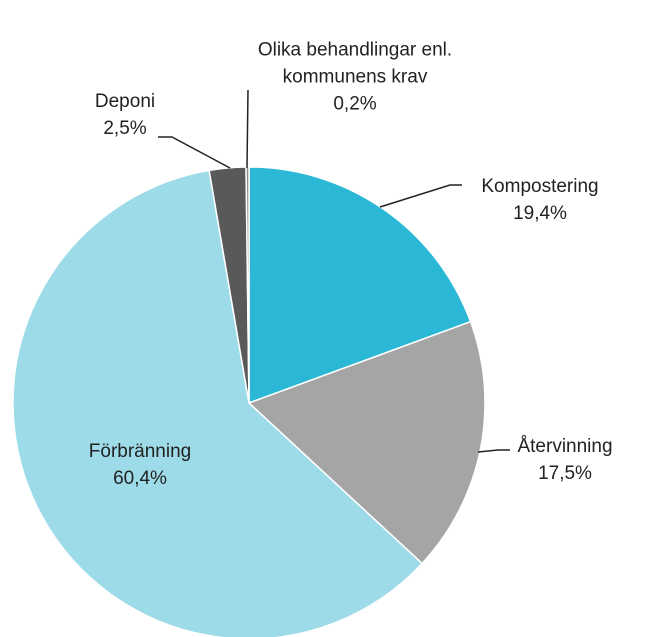 The height and width of the screenshot is (637, 646). What do you see at coordinates (540, 213) in the screenshot?
I see `value-label: 19,4%` at bounding box center [540, 213].